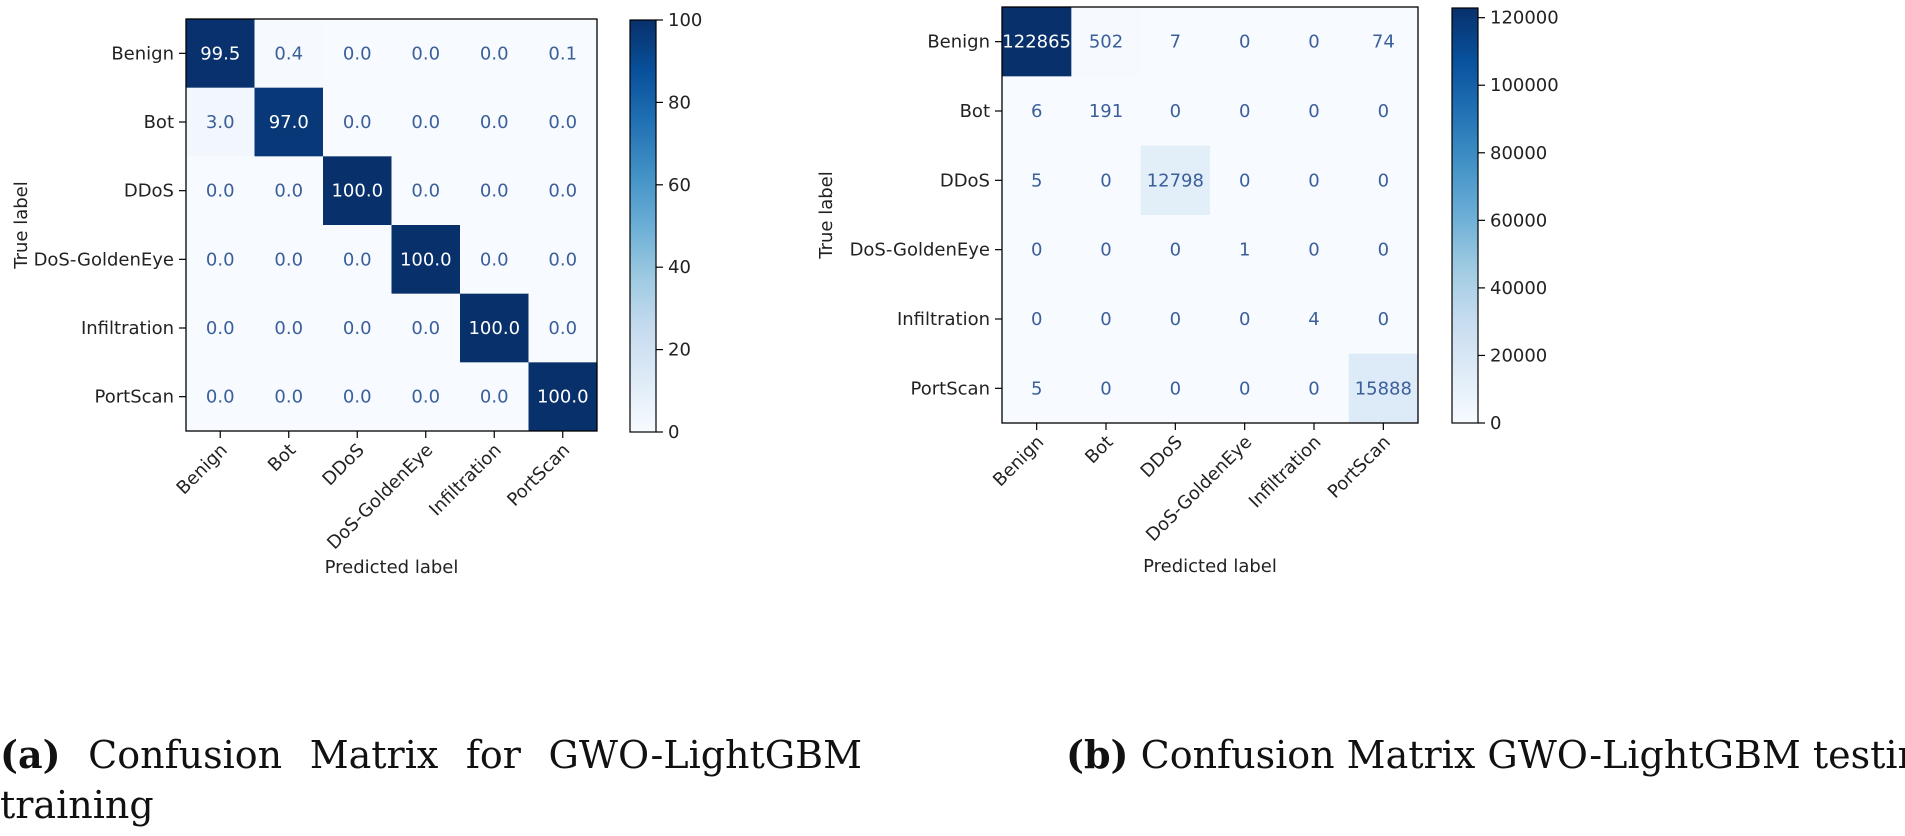 The image size is (1905, 836). Describe the element at coordinates (1518, 153) in the screenshot. I see `colorbar-tick-label: 80000` at that location.